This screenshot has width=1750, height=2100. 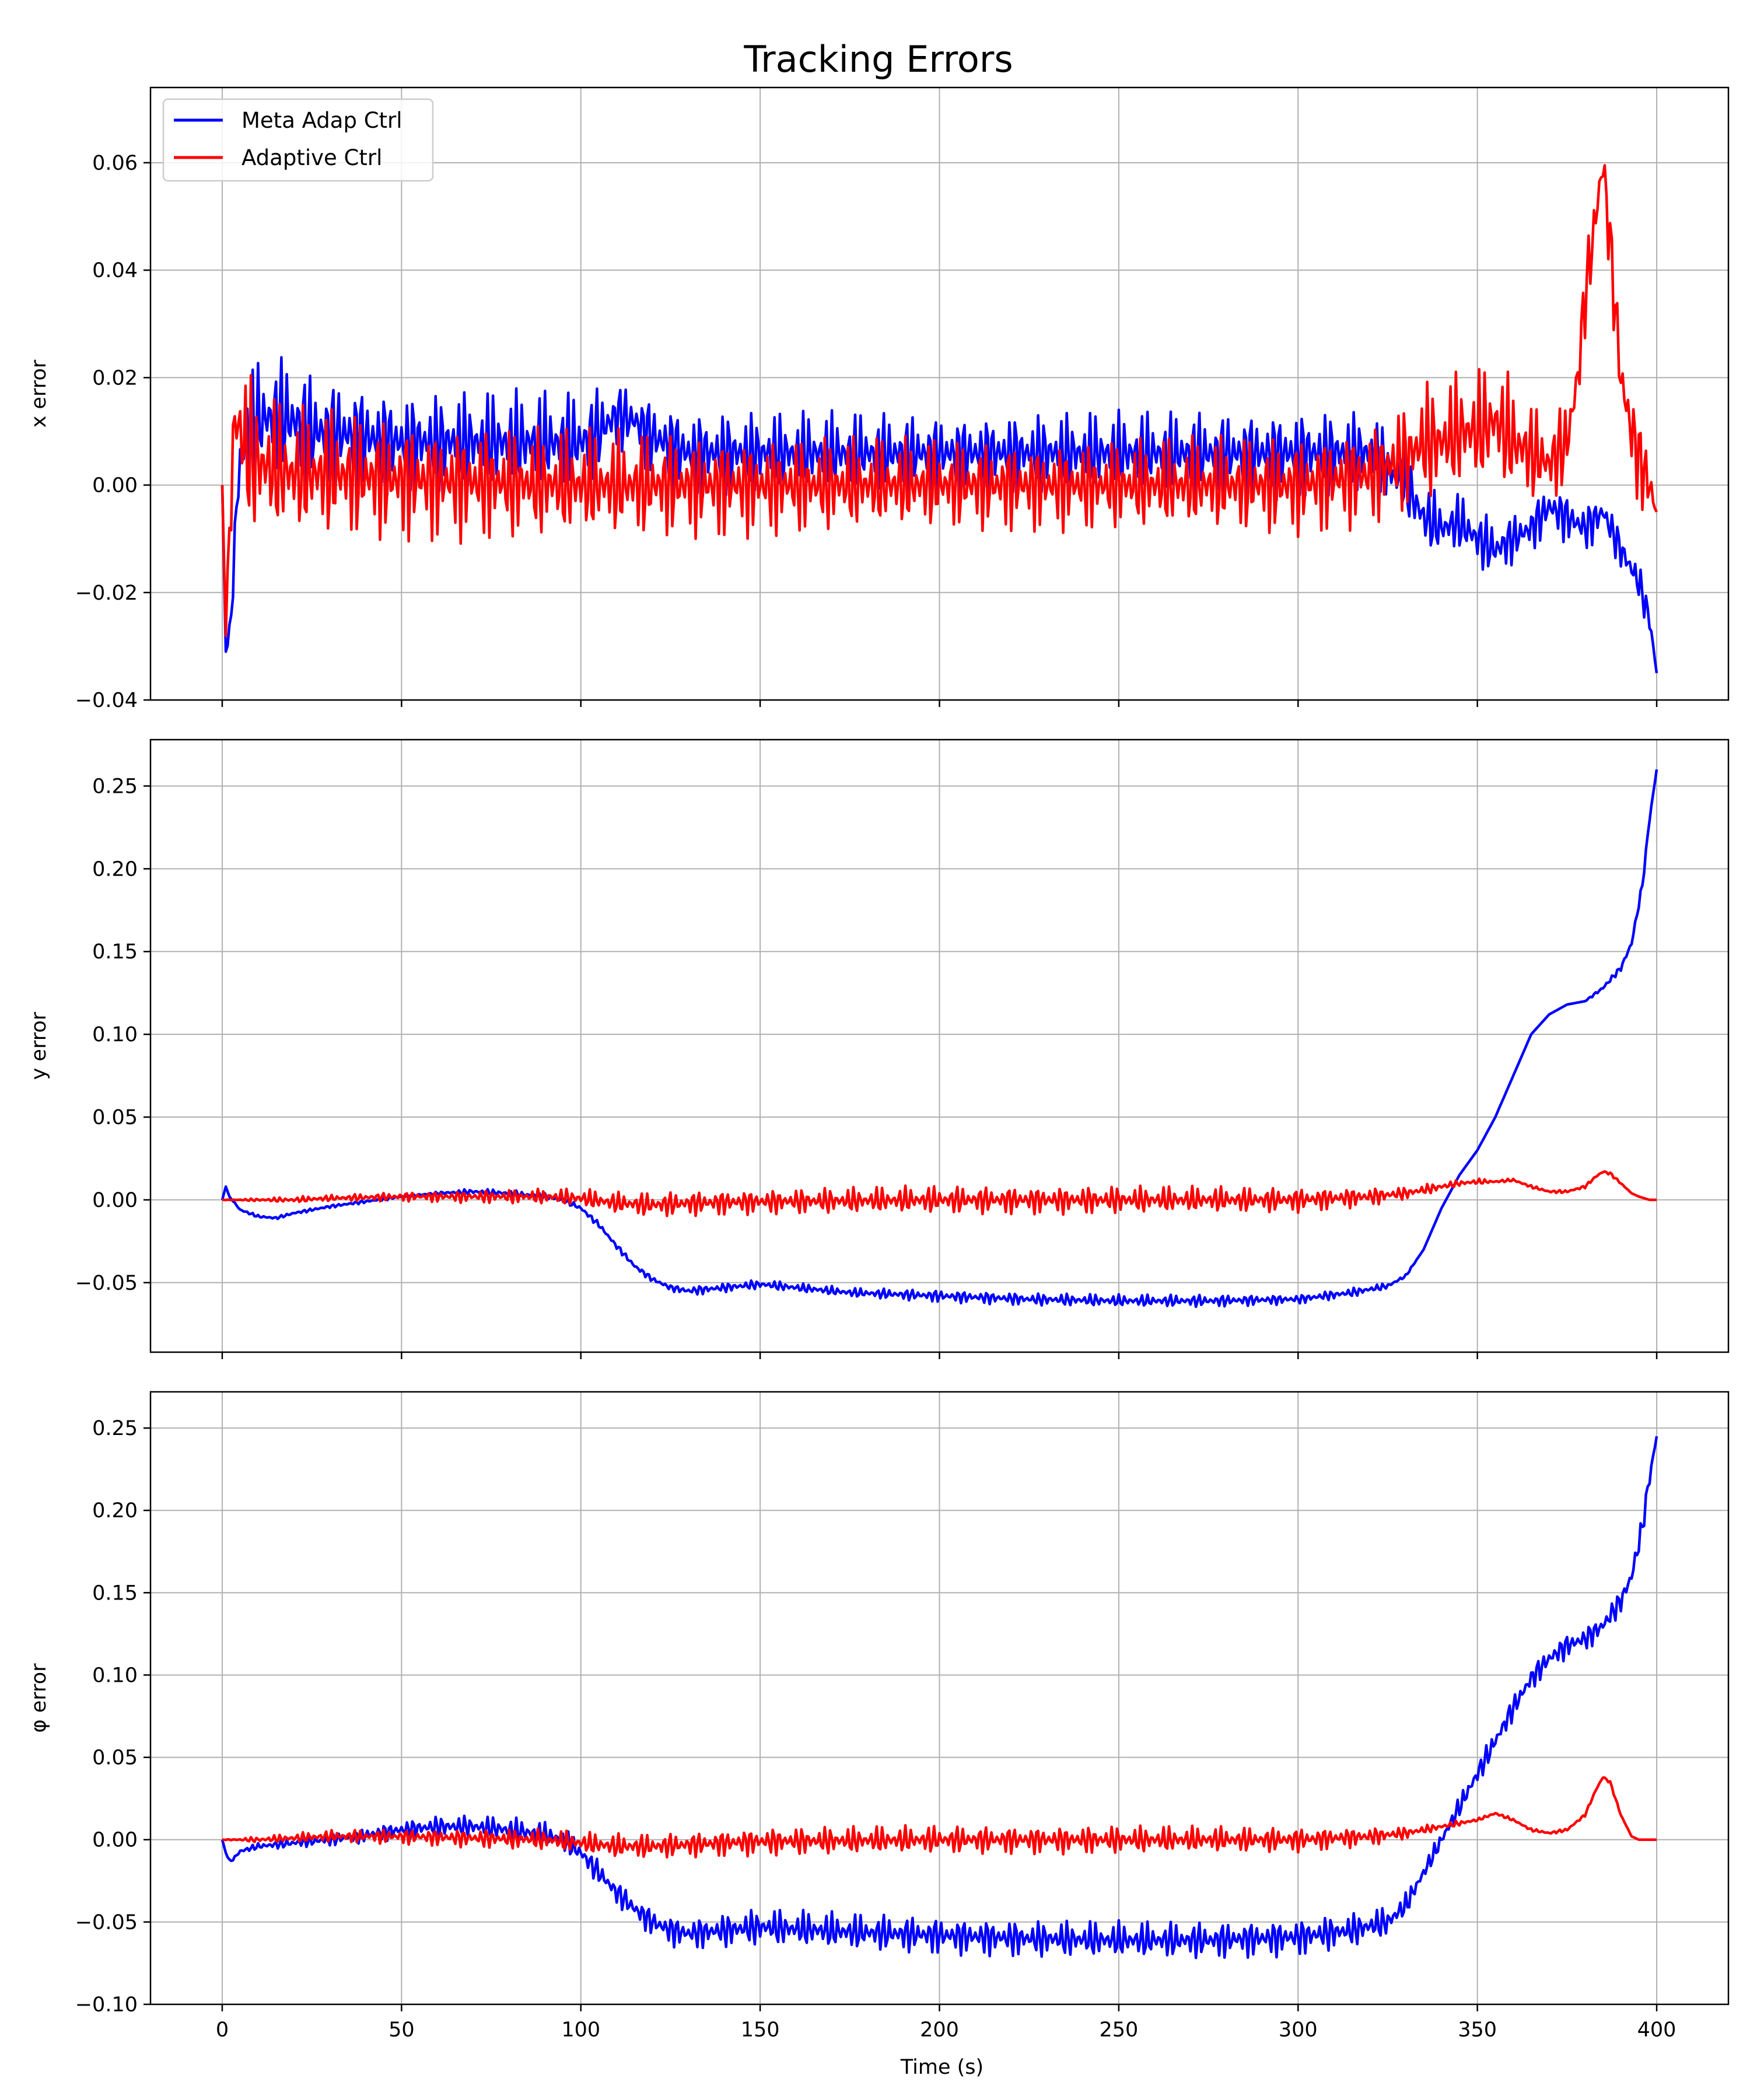 What do you see at coordinates (322, 120) in the screenshot?
I see `legend-entry-label: Meta Adap Ctrl` at bounding box center [322, 120].